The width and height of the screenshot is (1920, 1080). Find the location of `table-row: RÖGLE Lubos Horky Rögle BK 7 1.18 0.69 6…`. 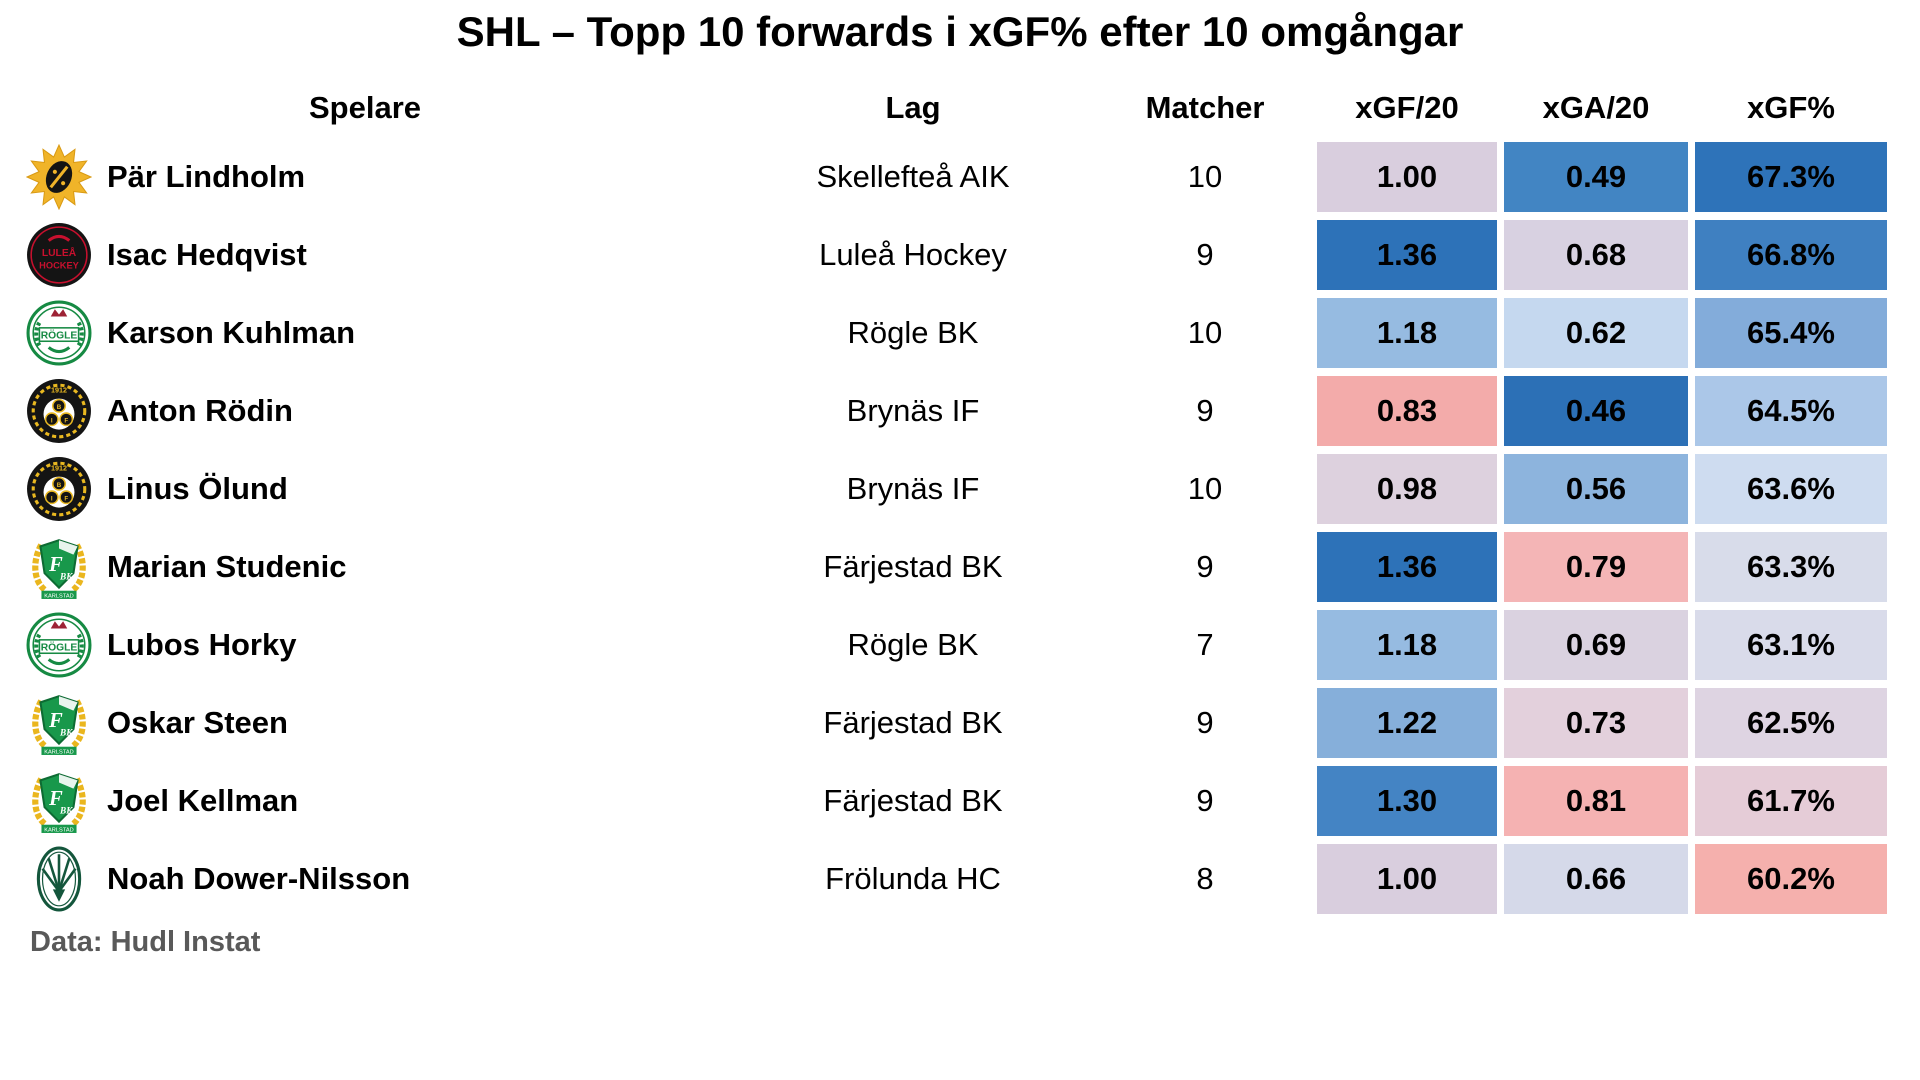

table-row: RÖGLE Lubos Horky Rögle BK 7 1.18 0.69 6… is located at coordinates (960, 645).